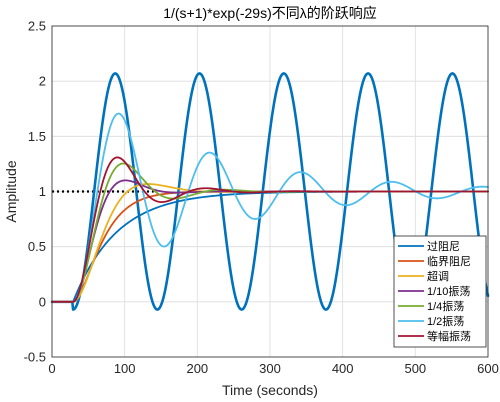 This screenshot has width=500, height=402. I want to click on y-tick-labels: -0.5 0 0.5 1 1.5 2 2.5, so click(35, 192).